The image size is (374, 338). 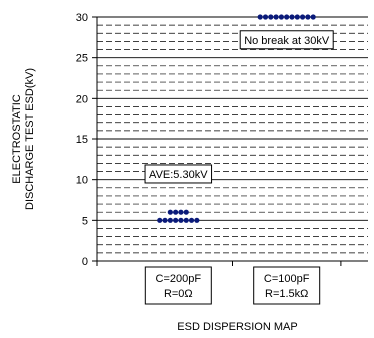 I want to click on x-axis: C=200pF R=0Ω C=100pF R=1.5kΩ, so click(x=232, y=282).